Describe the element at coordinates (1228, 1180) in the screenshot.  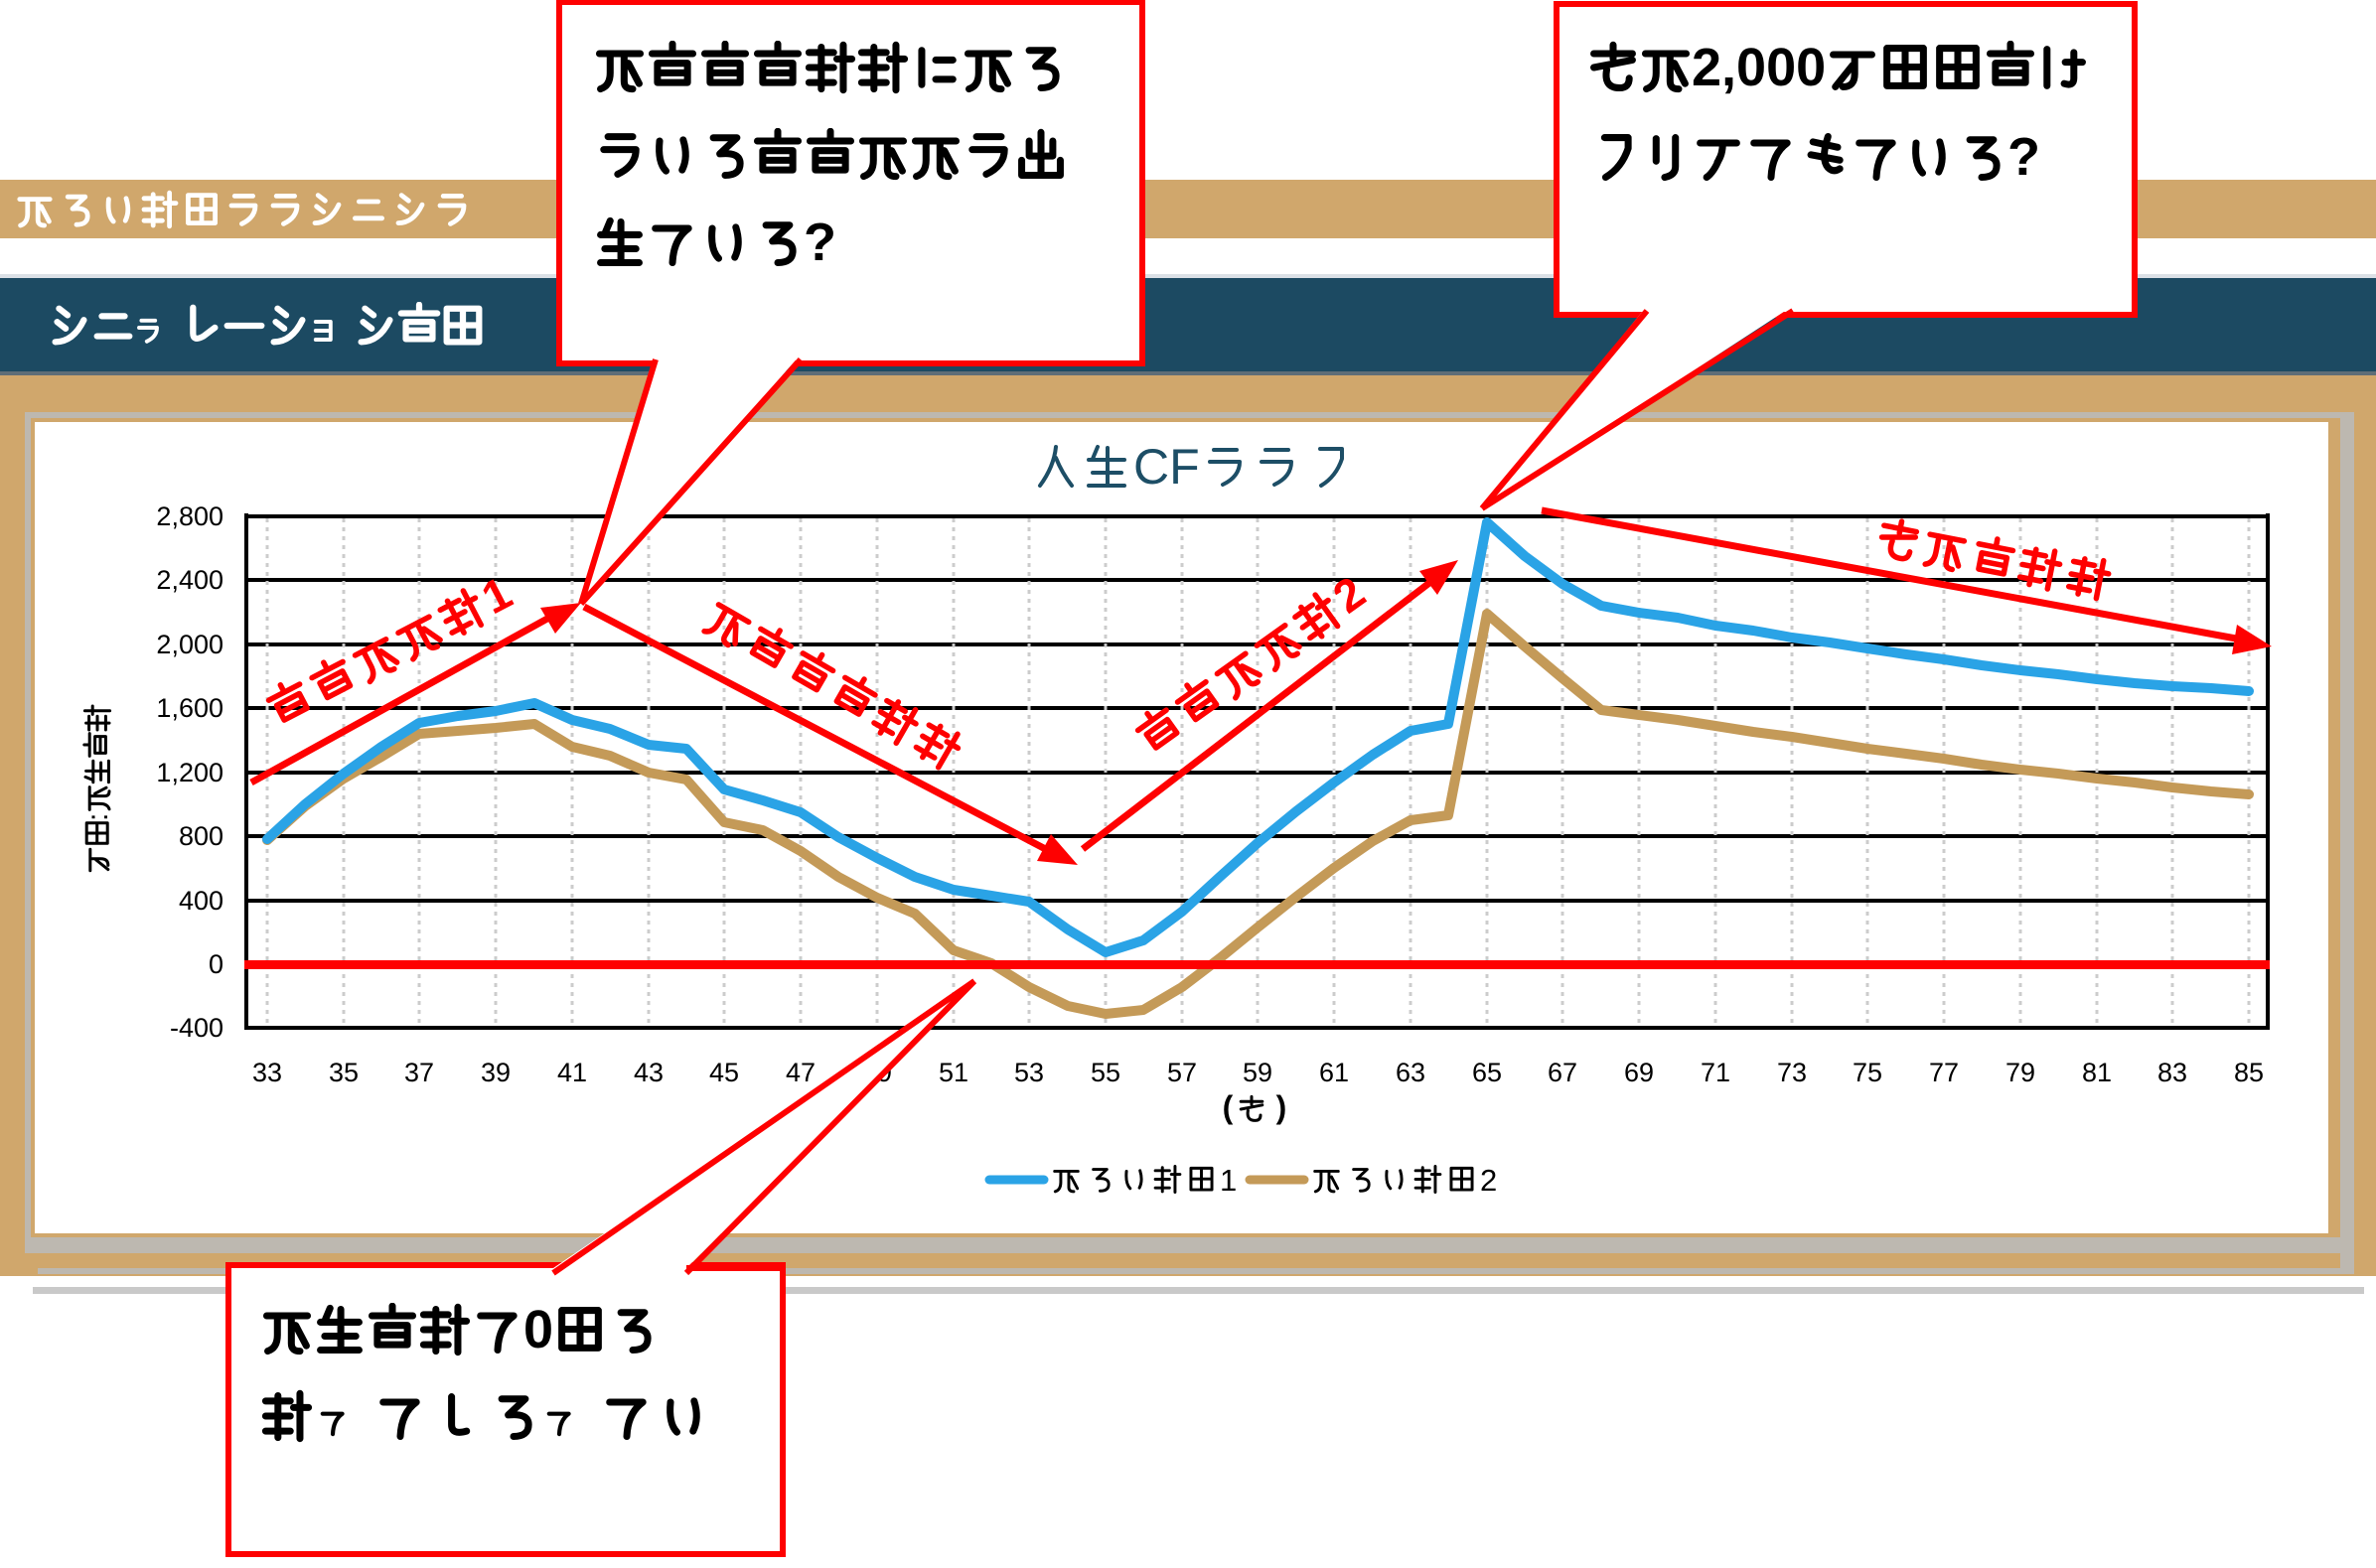
I see `svg-text: 1` at that location.